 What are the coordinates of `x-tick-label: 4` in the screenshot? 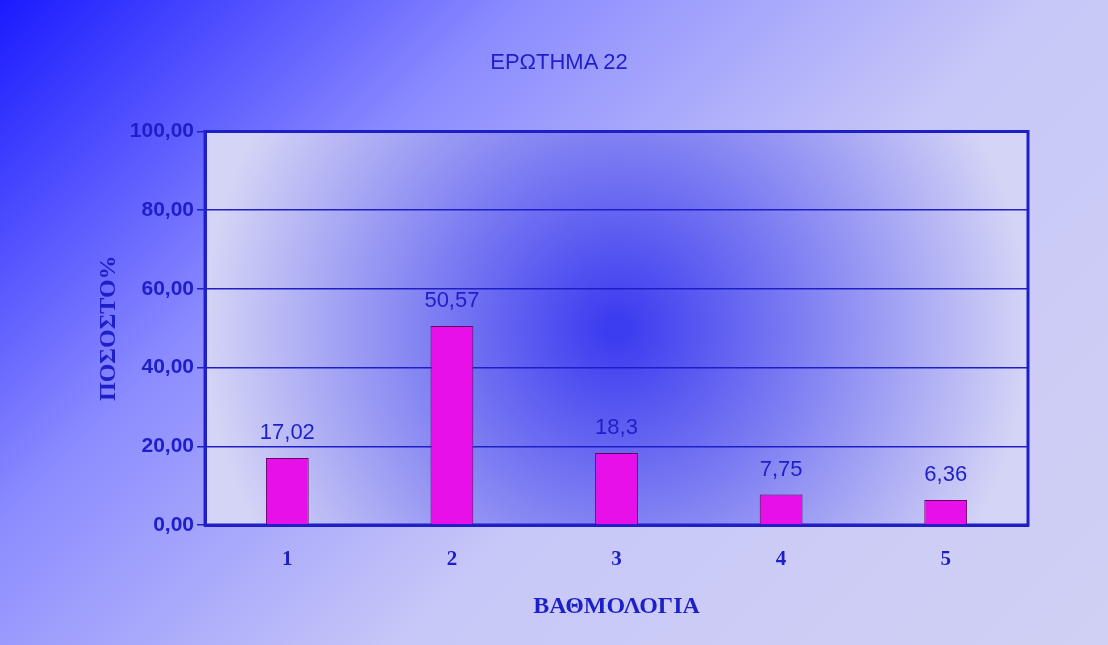 It's located at (781, 558).